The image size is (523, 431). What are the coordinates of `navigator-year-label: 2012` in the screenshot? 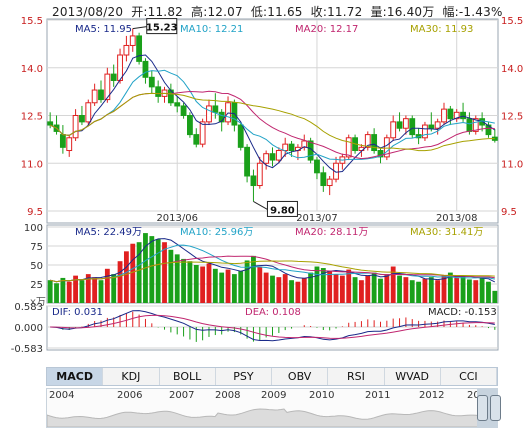 It's located at (432, 395).